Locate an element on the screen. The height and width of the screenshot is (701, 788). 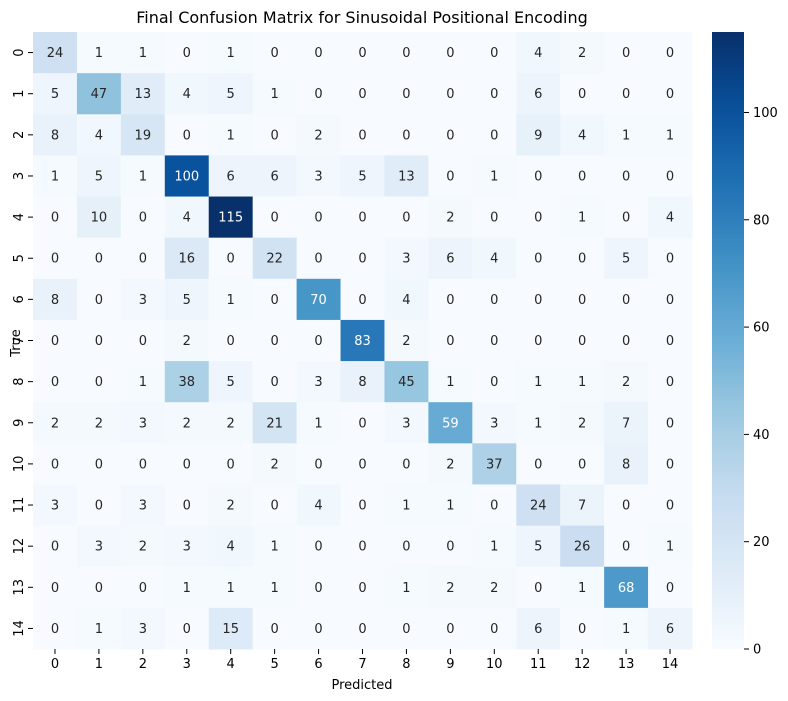
colorbar-tick-label: 40 is located at coordinates (761, 435).